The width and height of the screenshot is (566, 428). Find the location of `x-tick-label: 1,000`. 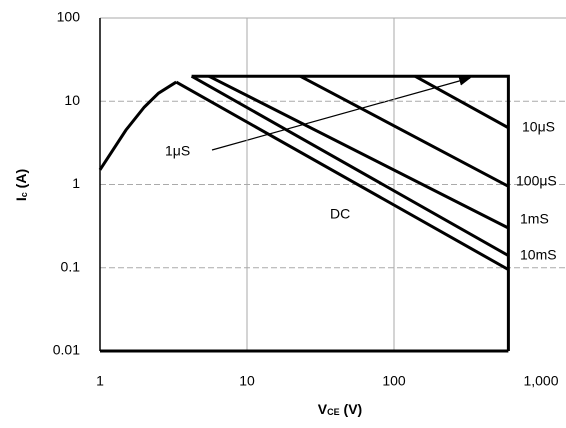

x-tick-label: 1,000 is located at coordinates (540, 381).